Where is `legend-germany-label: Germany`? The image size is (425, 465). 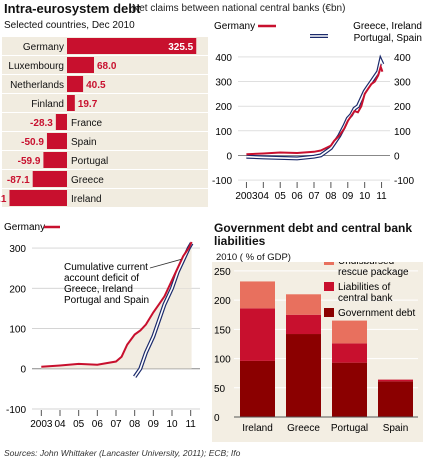
legend-germany-label: Germany is located at coordinates (234, 26).